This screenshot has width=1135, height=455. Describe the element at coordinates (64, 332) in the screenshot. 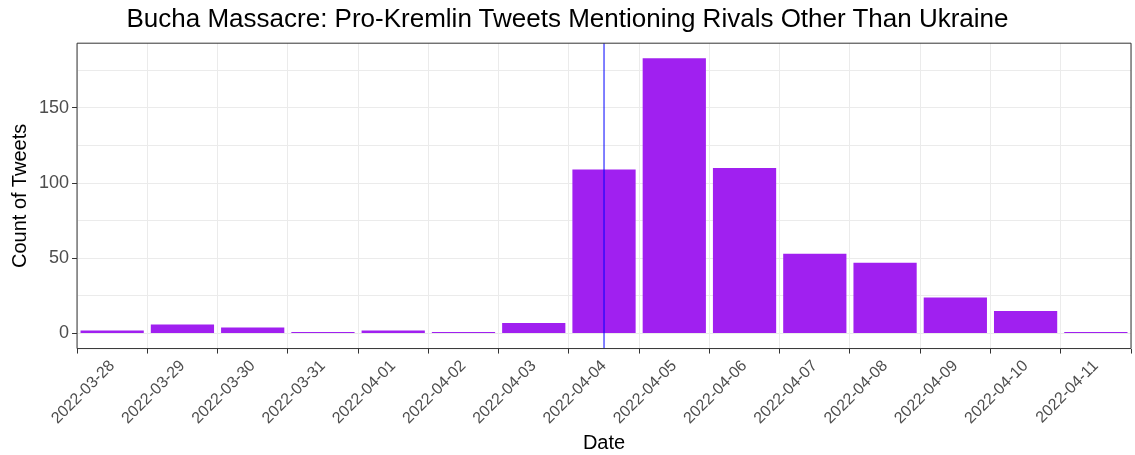

I see `y-tick-label: 0` at that location.